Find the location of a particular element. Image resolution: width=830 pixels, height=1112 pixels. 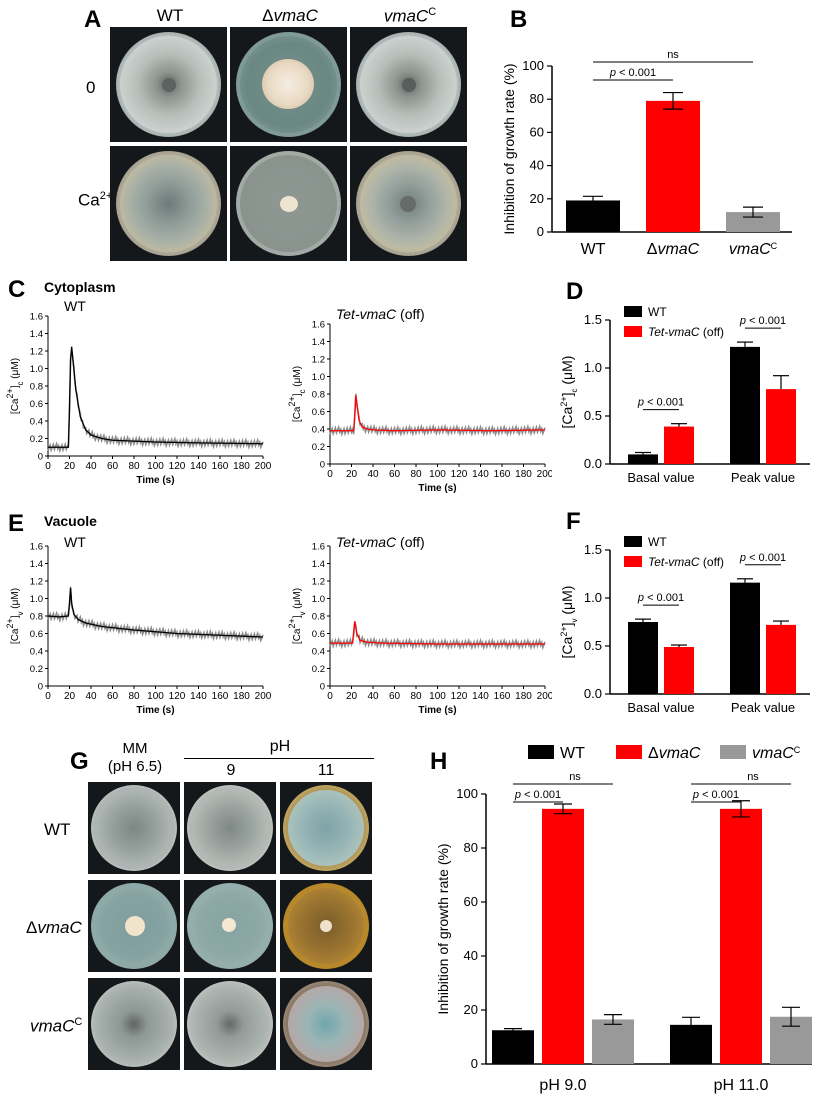

chart-e-wt-ytick-label-0: 0 is located at coordinates (40, 687).